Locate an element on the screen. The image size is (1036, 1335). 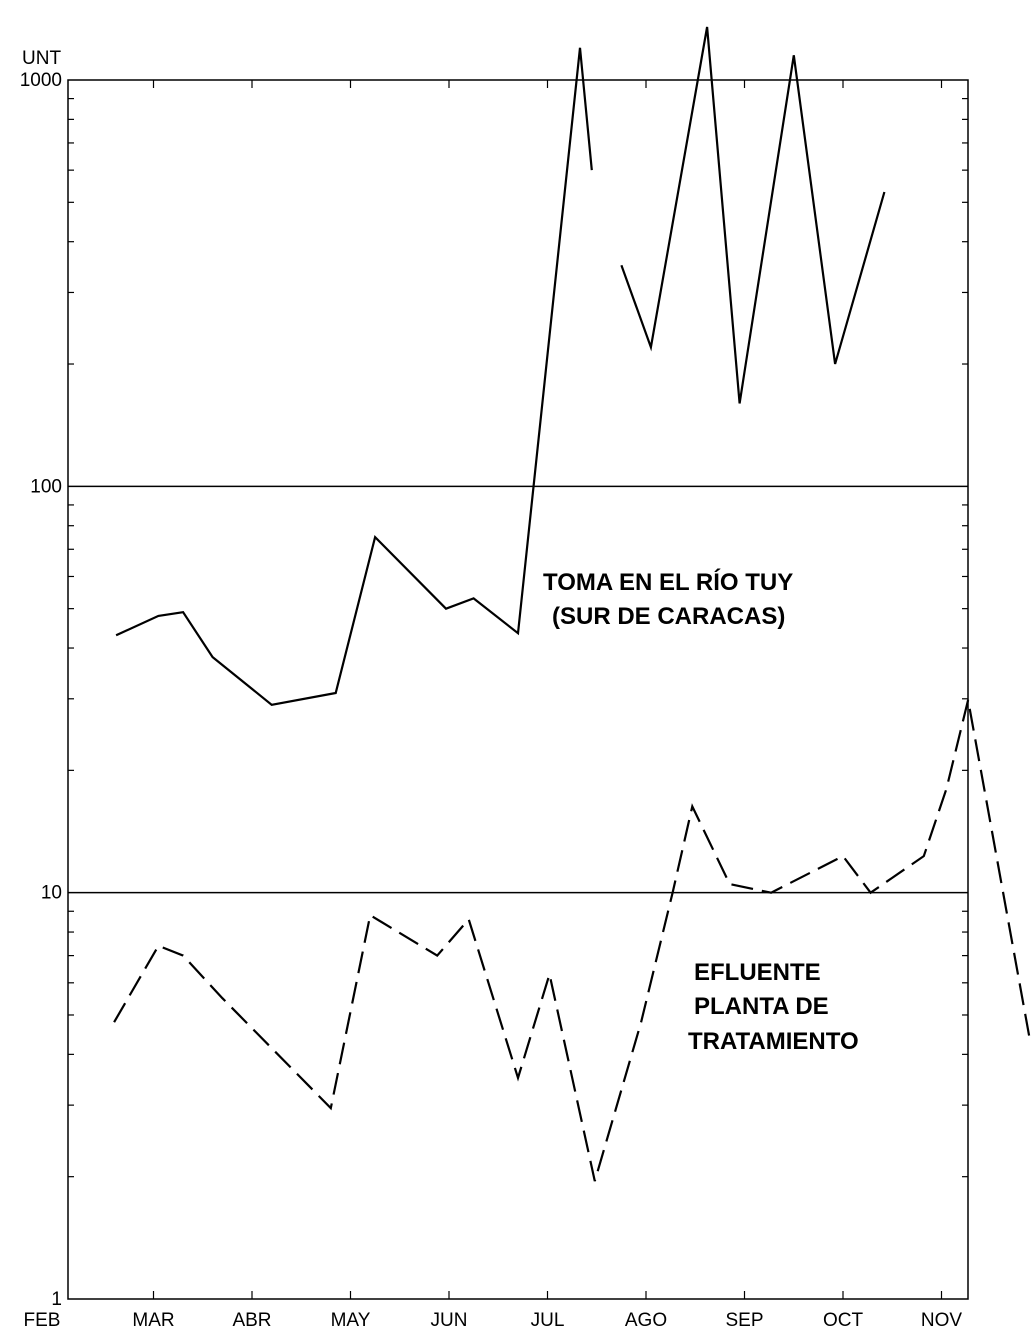
x-tick-label: AGO is located at coordinates (646, 1320).